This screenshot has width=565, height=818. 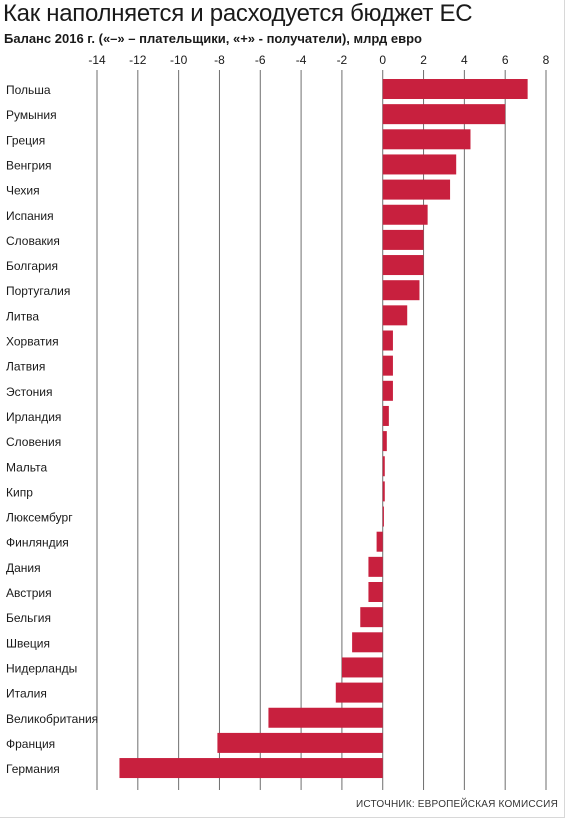 I want to click on x-tick-label: 2, so click(x=423, y=60).